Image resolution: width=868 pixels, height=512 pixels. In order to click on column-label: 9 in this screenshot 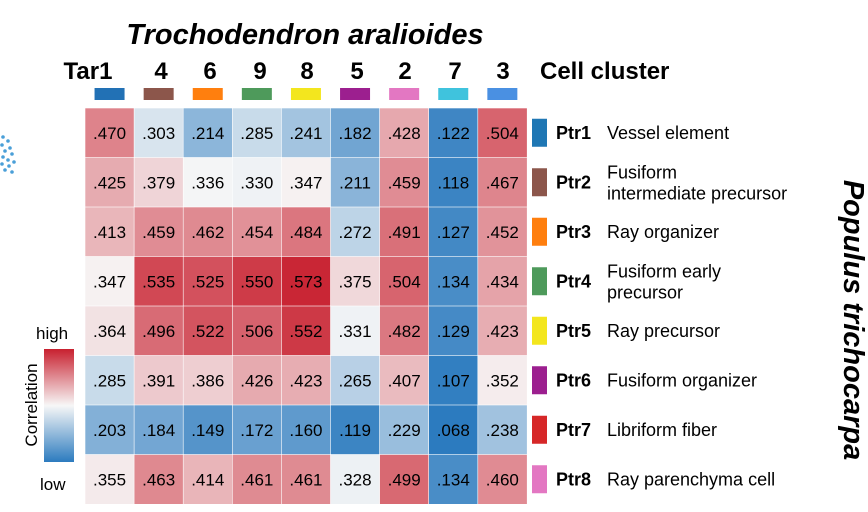, I will do `click(259, 71)`.